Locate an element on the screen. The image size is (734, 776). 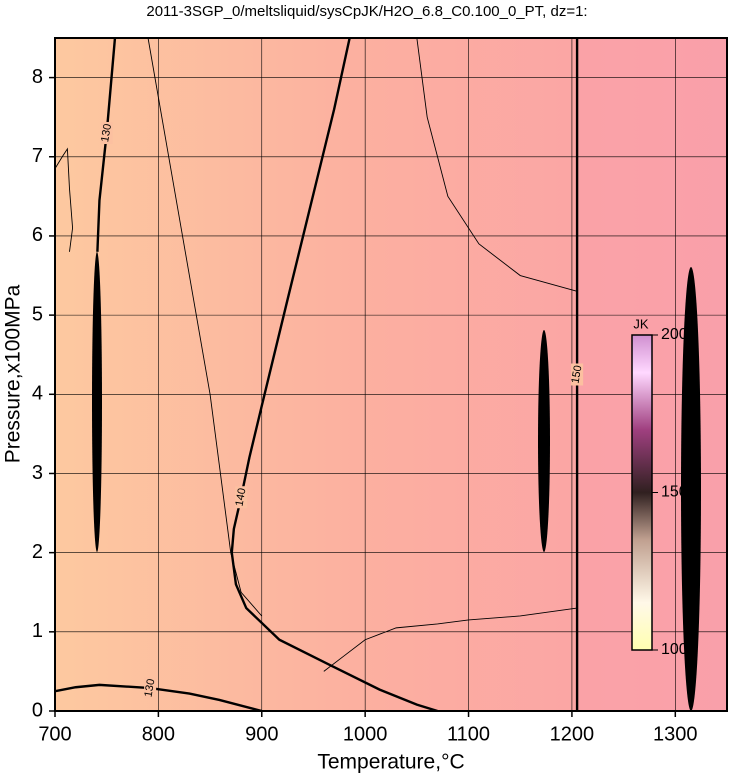
contour-label: 140 is located at coordinates (240, 497).